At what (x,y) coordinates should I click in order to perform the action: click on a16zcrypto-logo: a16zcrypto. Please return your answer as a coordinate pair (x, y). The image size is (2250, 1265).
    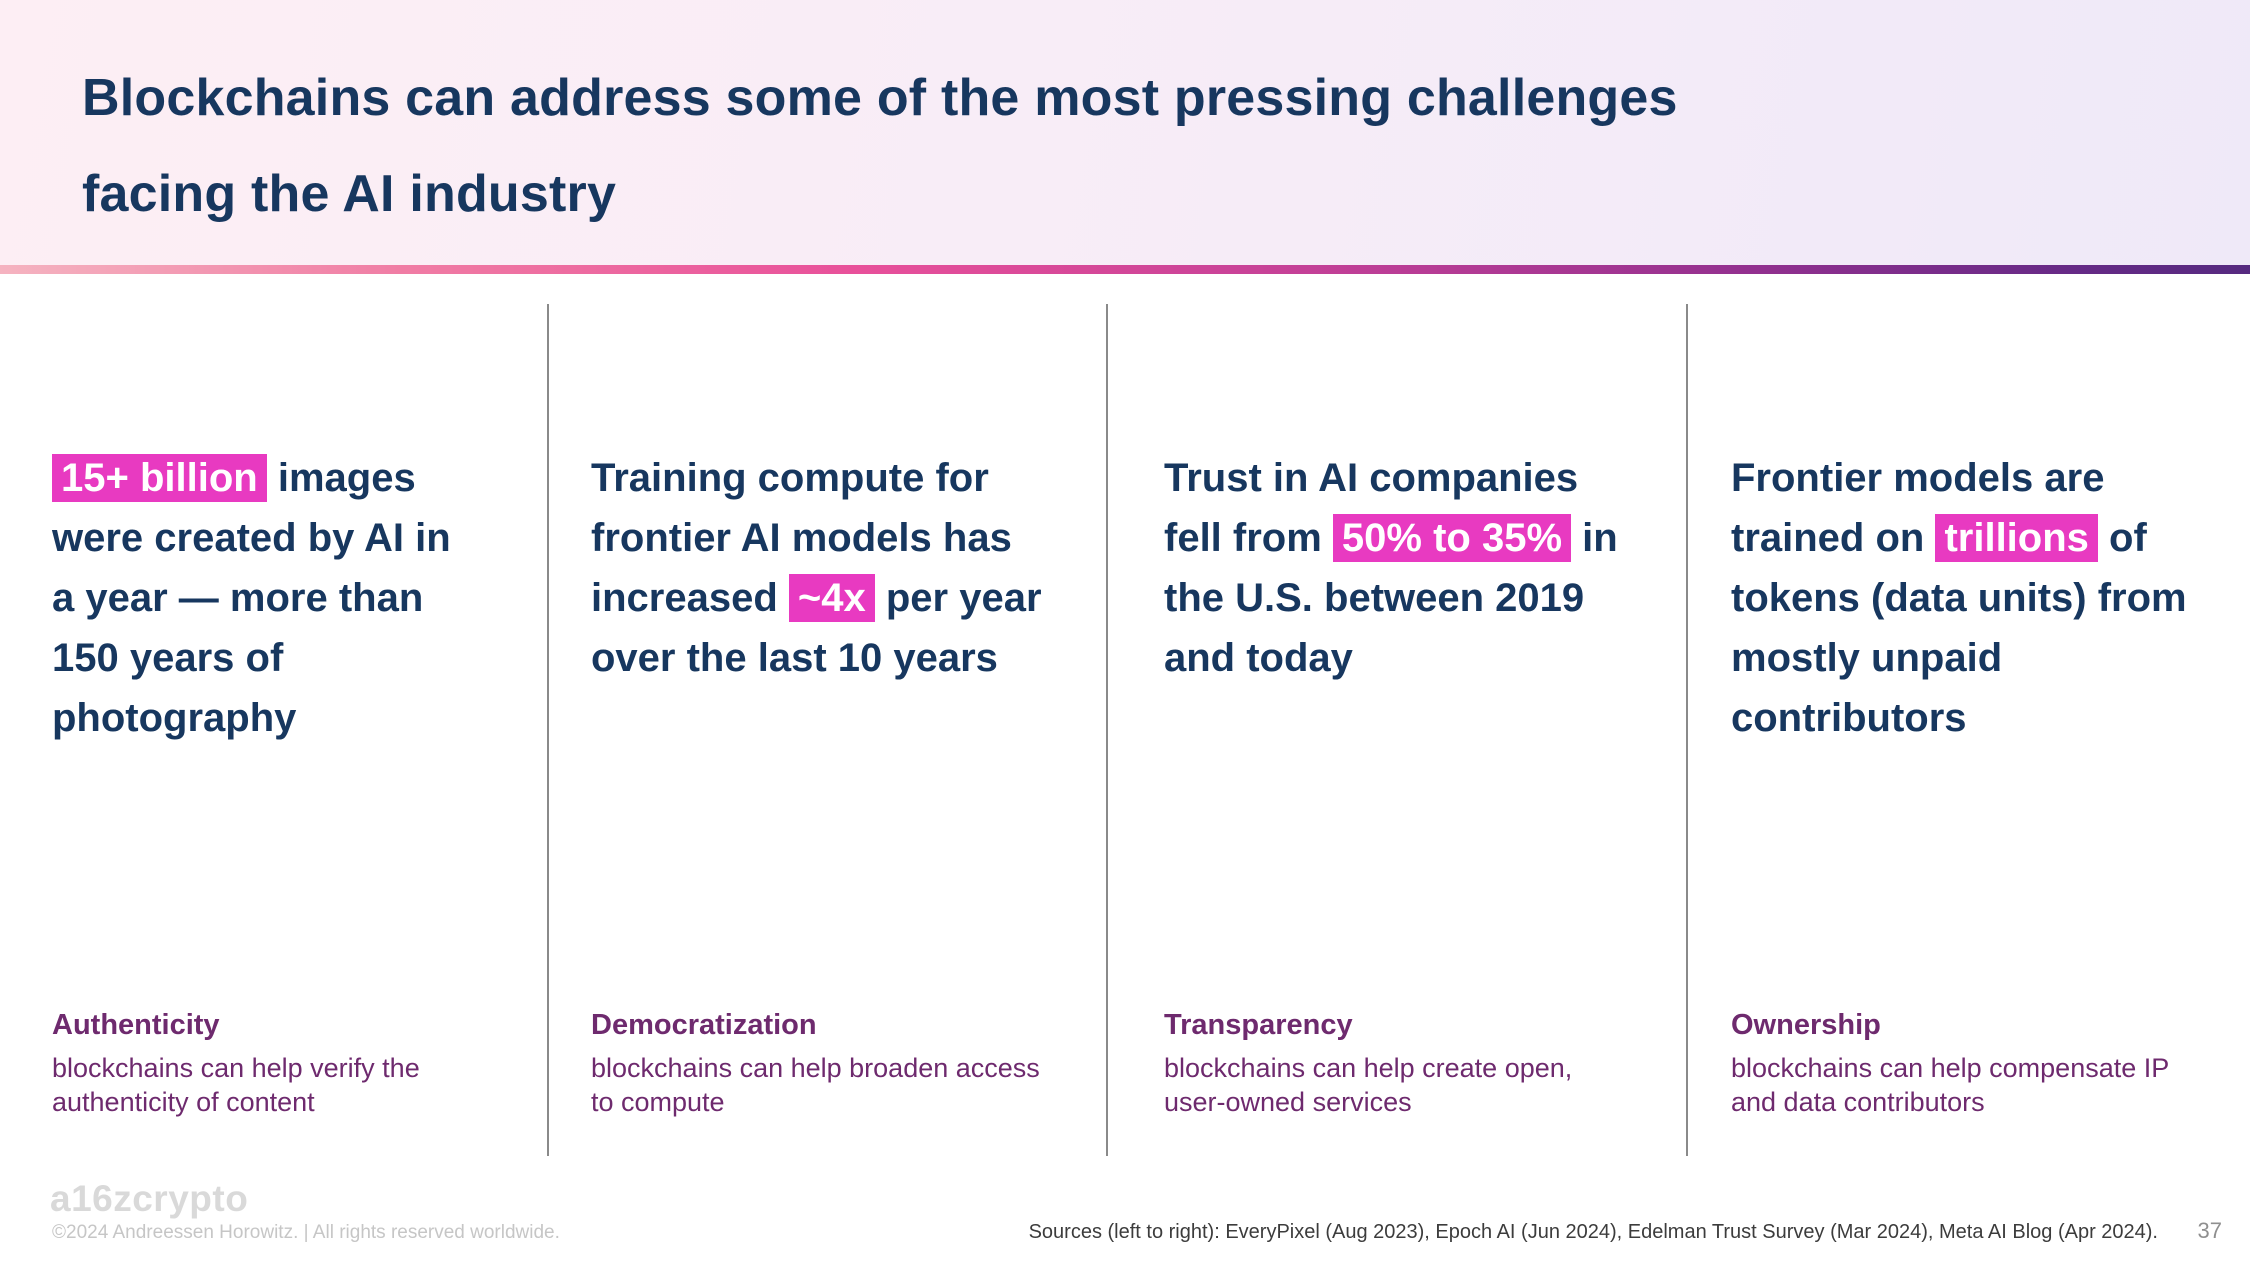
    Looking at the image, I should click on (149, 1198).